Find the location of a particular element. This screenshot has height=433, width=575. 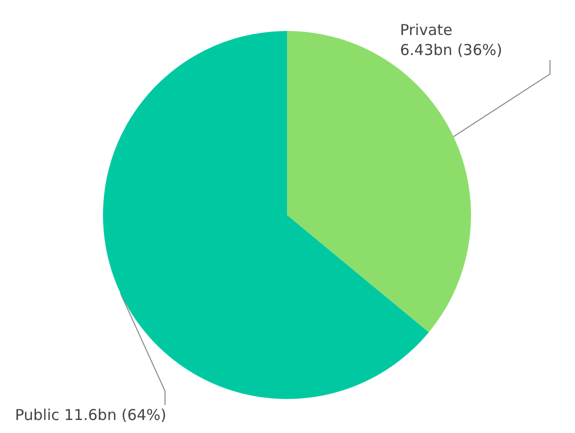

slice-label: Private is located at coordinates (426, 30).